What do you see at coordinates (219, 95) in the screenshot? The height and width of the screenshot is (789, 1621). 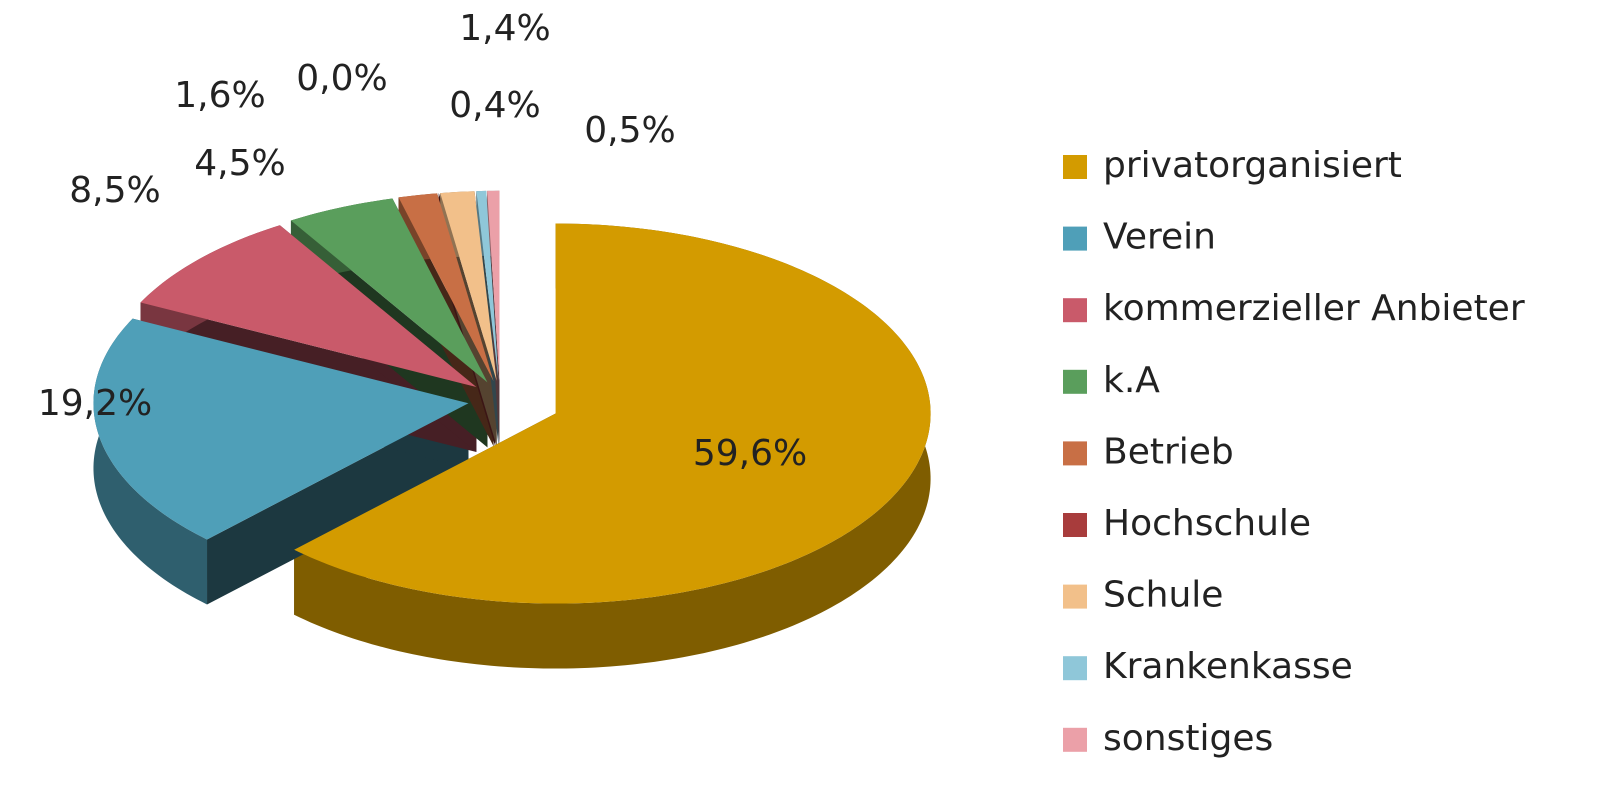 I see `data-label: 1,6%` at bounding box center [219, 95].